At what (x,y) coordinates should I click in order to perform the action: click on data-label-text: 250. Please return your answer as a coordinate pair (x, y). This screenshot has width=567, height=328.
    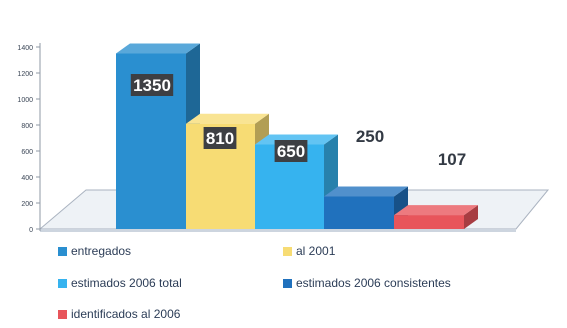
    Looking at the image, I should click on (370, 136).